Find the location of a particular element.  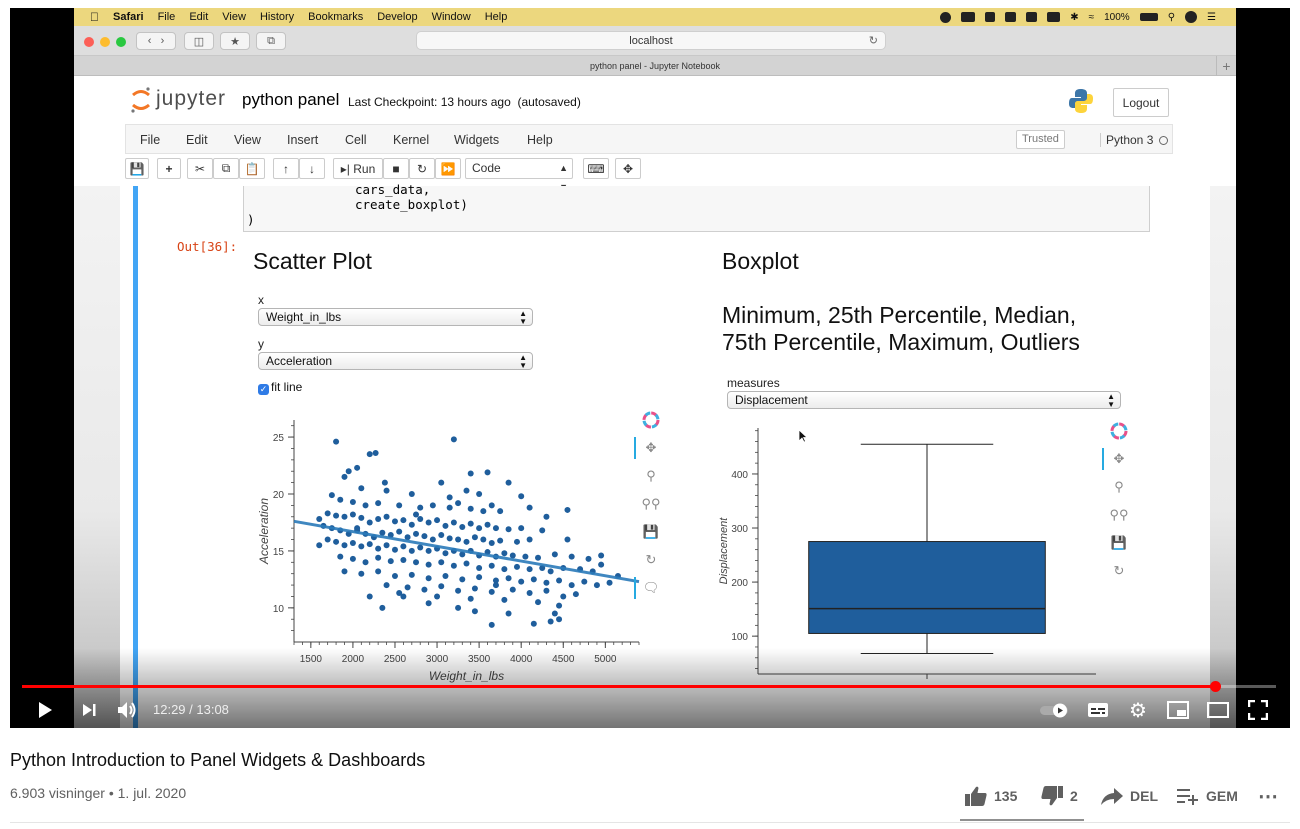

more-actions-button: ⋯ is located at coordinates (1268, 796).